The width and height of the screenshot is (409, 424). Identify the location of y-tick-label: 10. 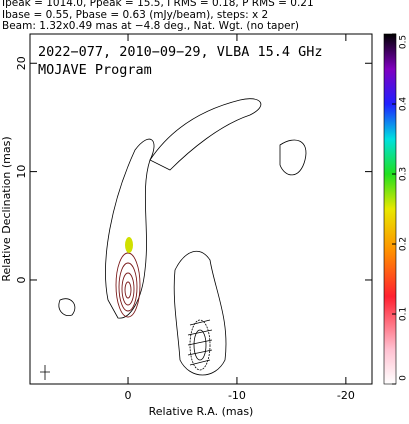
(21, 172).